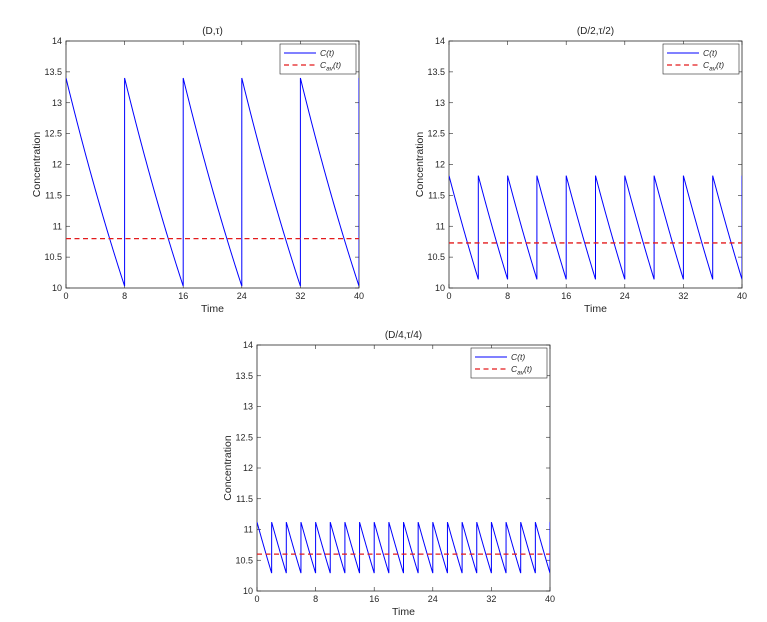  What do you see at coordinates (403, 335) in the screenshot?
I see `chart-title: (D/4,τ/4)` at bounding box center [403, 335].